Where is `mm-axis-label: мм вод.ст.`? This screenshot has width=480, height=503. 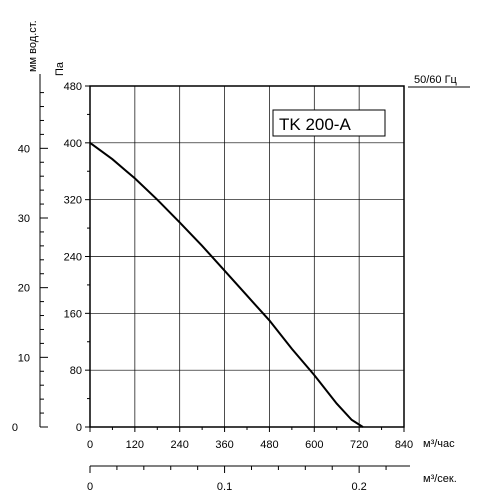
mm-axis-label: мм вод.ст. is located at coordinates (33, 46).